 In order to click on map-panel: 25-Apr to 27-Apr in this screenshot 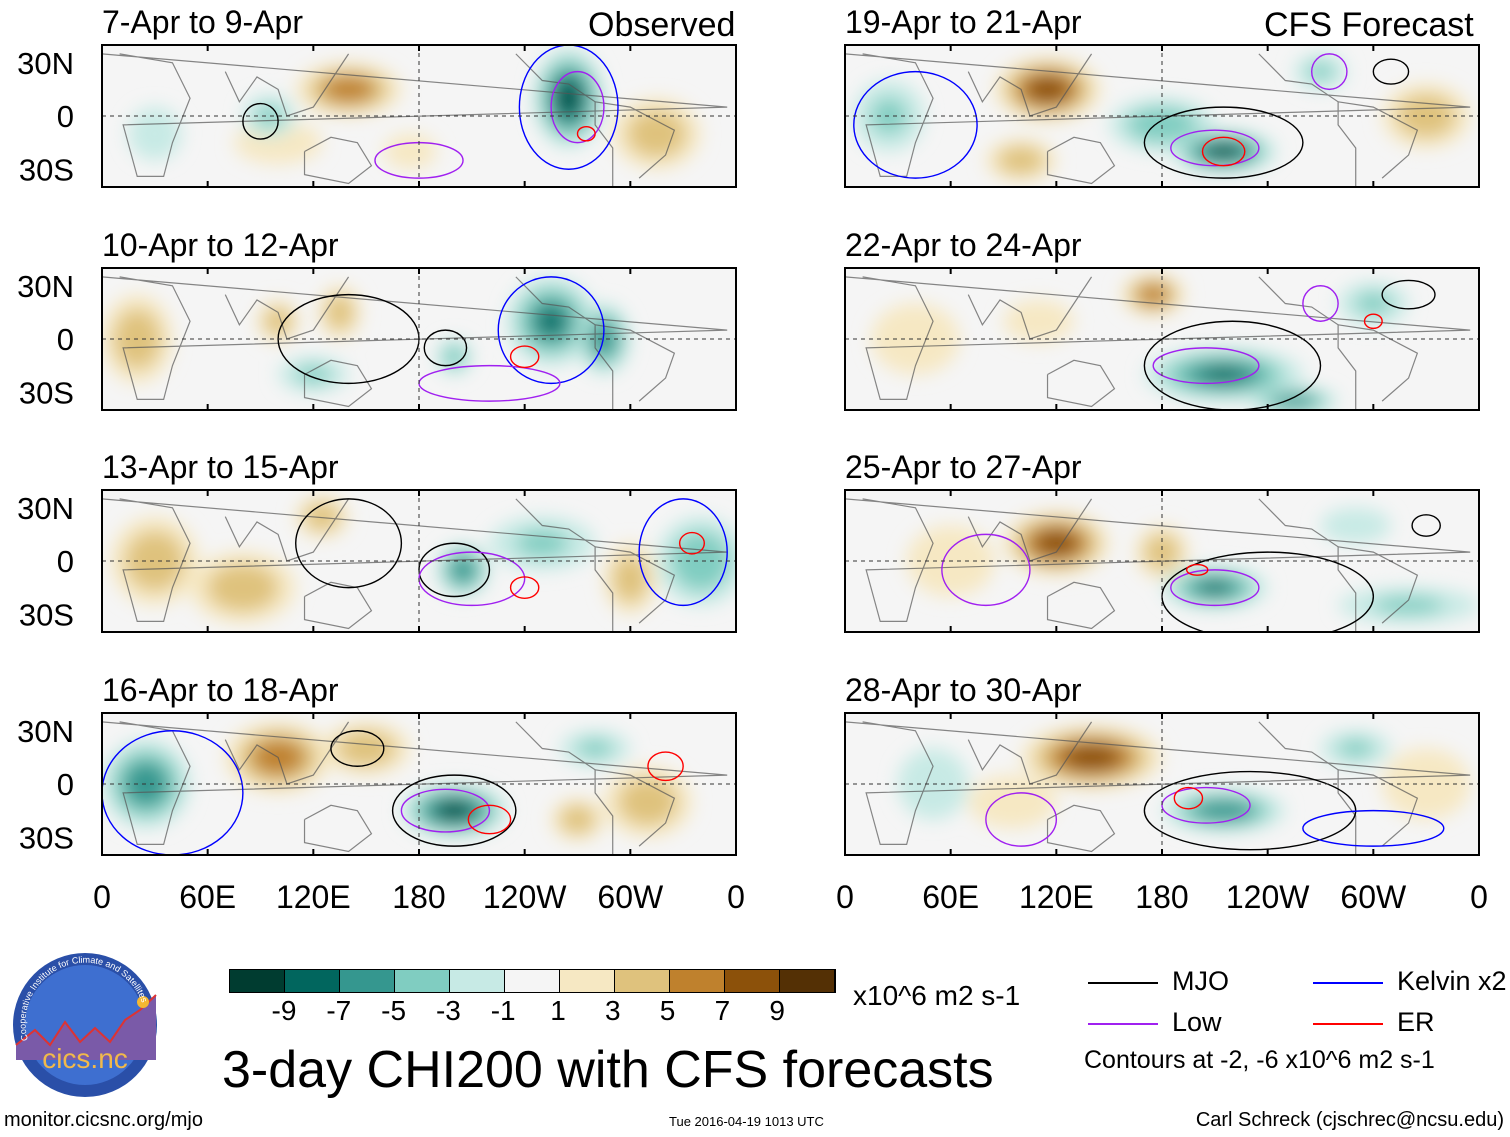, I will do `click(1162, 541)`.